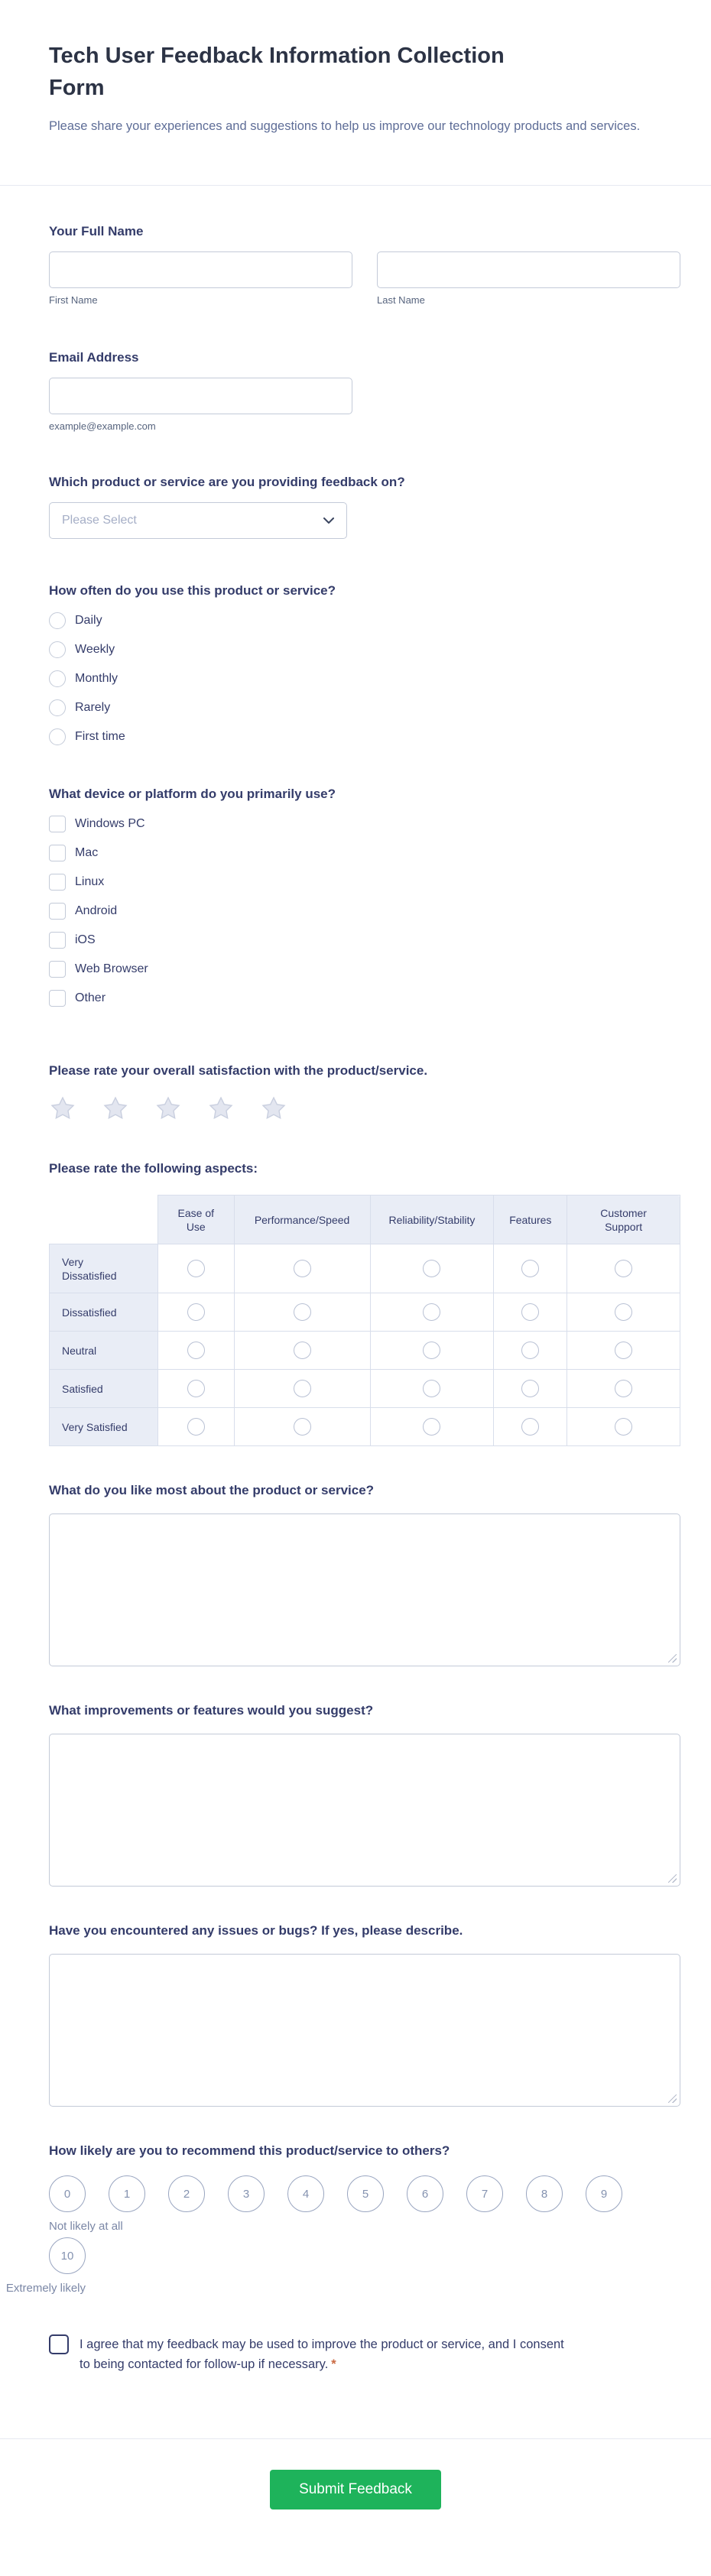 The width and height of the screenshot is (711, 2576). Describe the element at coordinates (484, 2193) in the screenshot. I see `nps-option-7: 7` at that location.